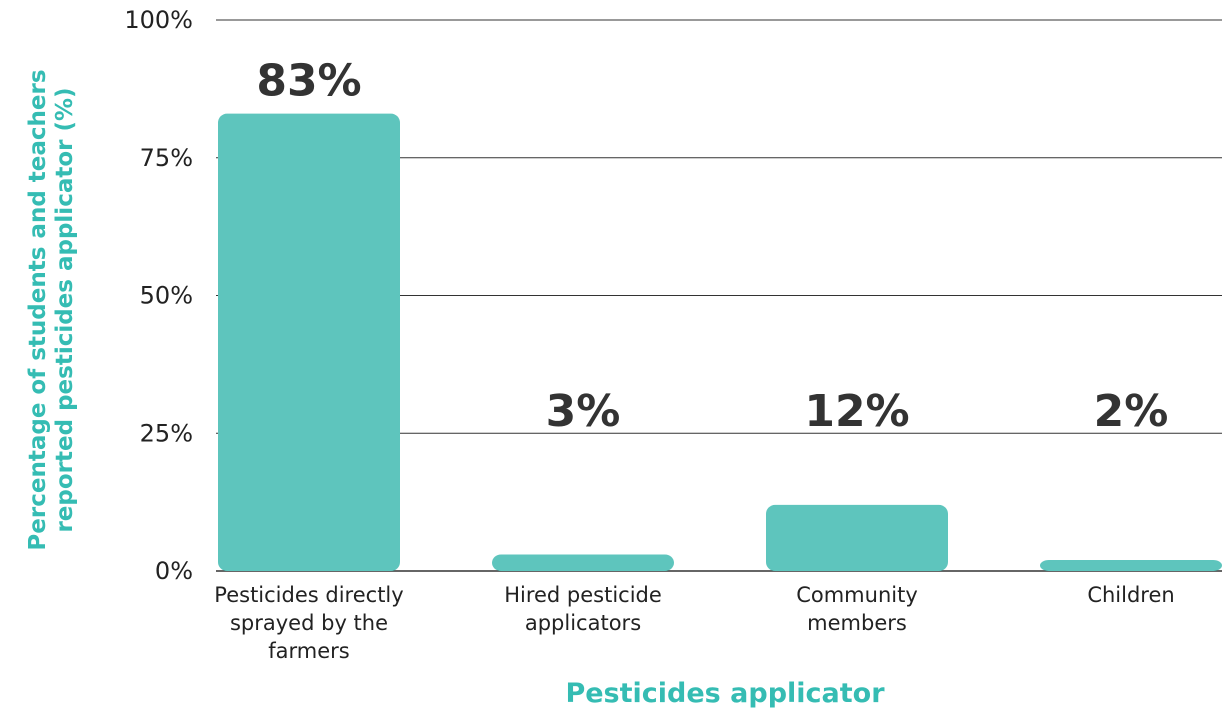  What do you see at coordinates (583, 609) in the screenshot?
I see `category-label: Hired pesticide applicators` at bounding box center [583, 609].